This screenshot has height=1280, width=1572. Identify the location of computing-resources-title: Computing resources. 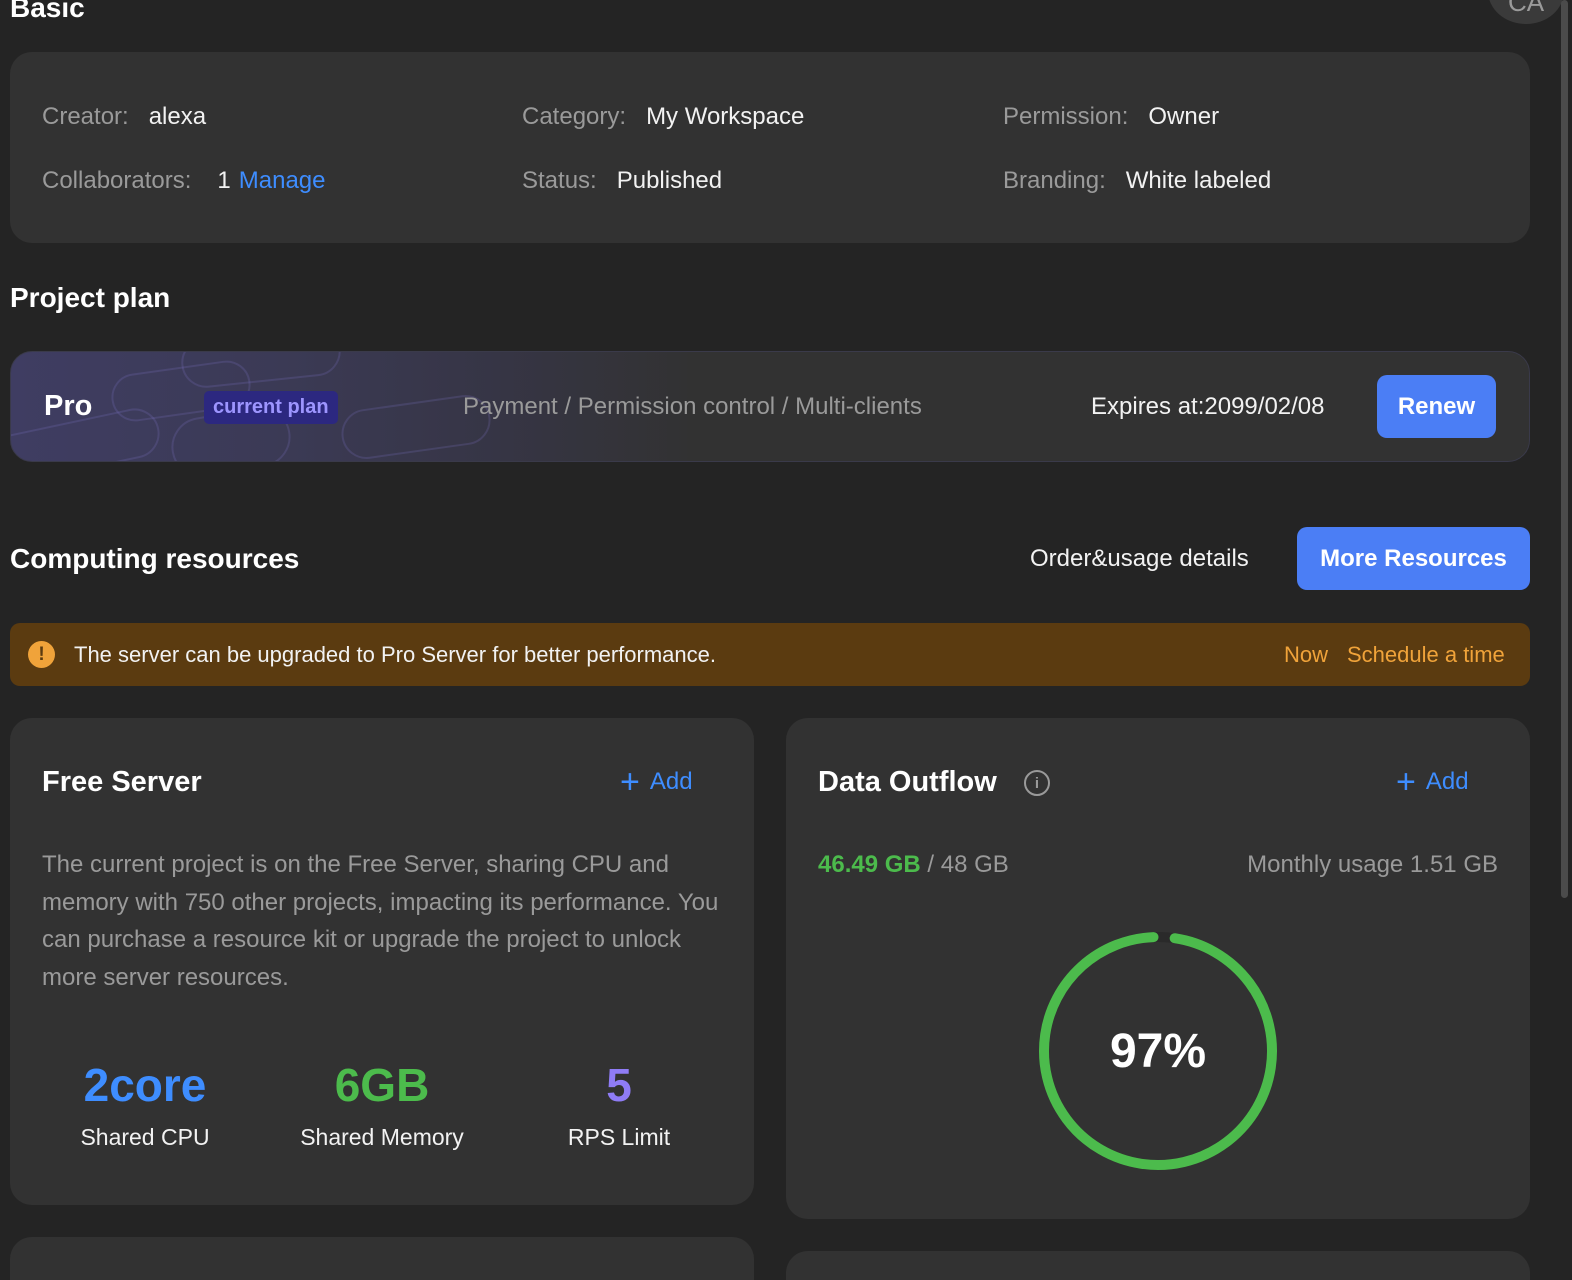
(155, 558).